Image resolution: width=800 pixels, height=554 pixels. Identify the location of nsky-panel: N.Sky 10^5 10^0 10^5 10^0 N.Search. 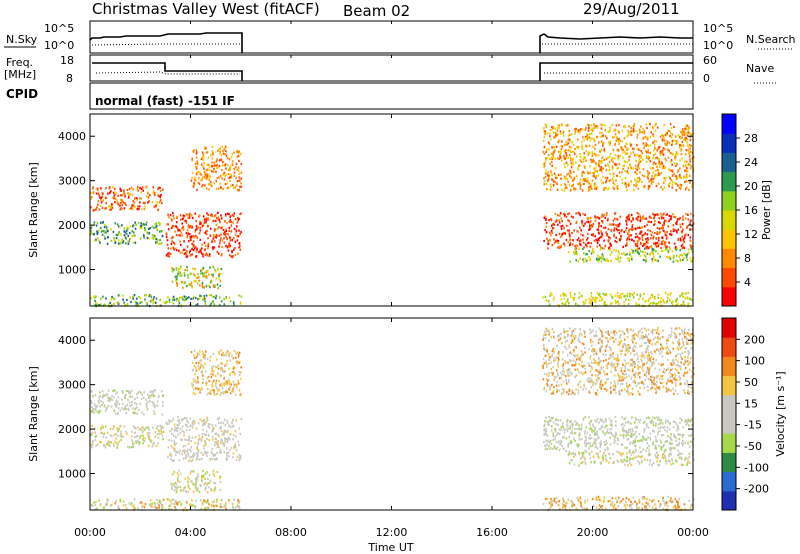
(400, 37).